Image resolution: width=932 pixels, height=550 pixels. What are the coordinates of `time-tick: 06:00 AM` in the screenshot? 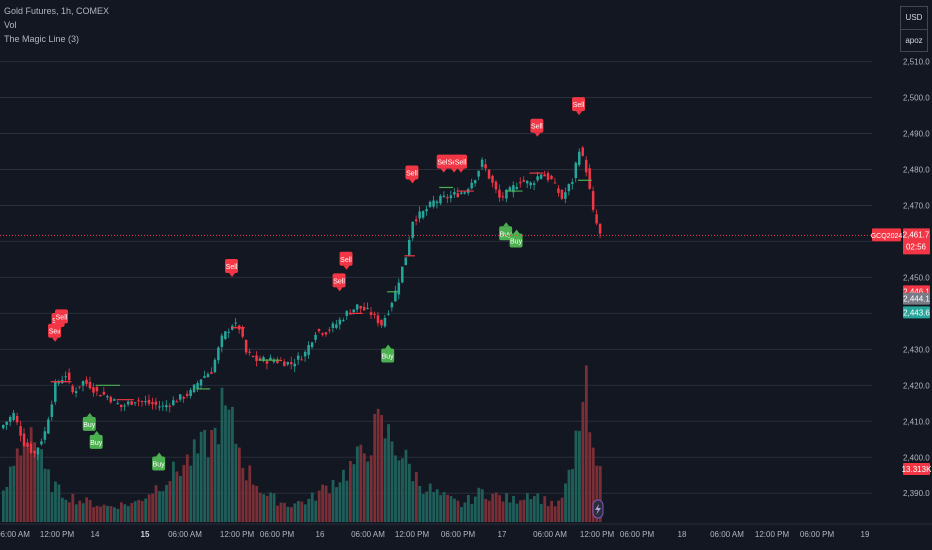 It's located at (368, 534).